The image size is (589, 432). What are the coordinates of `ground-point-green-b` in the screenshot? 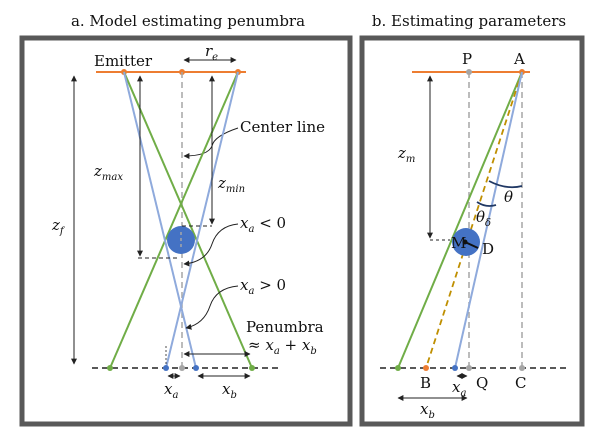 It's located at (398, 368).